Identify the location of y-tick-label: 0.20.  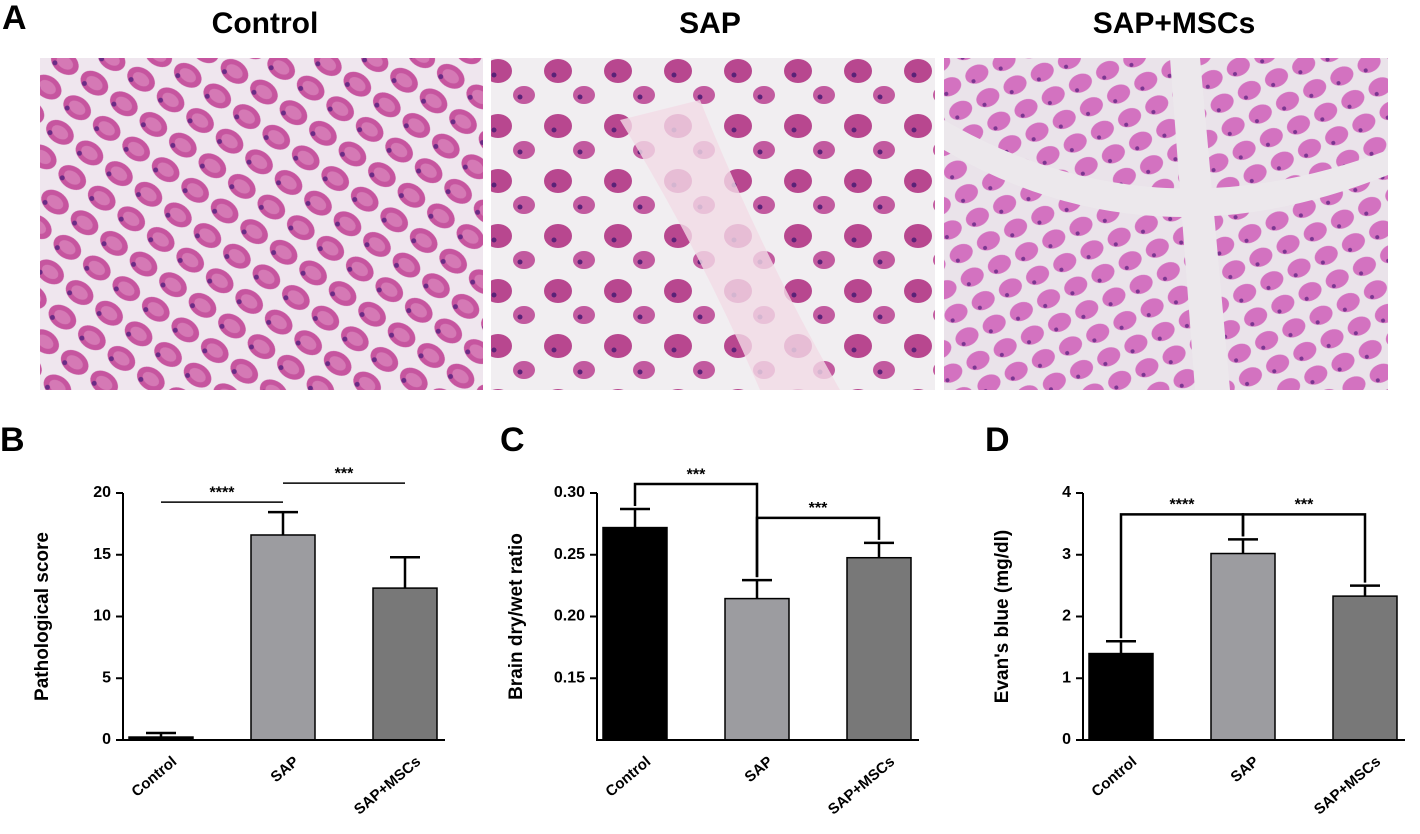
(569, 616).